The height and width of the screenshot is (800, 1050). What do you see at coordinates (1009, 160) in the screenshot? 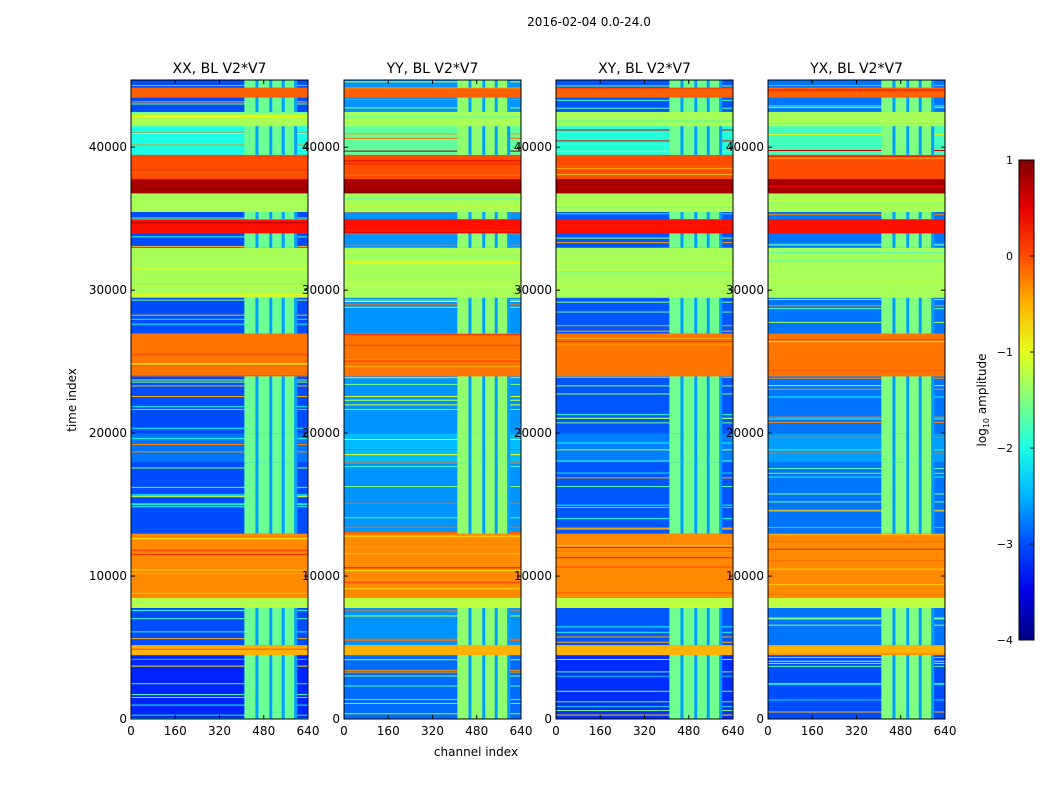
I see `colorbar-tick-label: 1` at bounding box center [1009, 160].